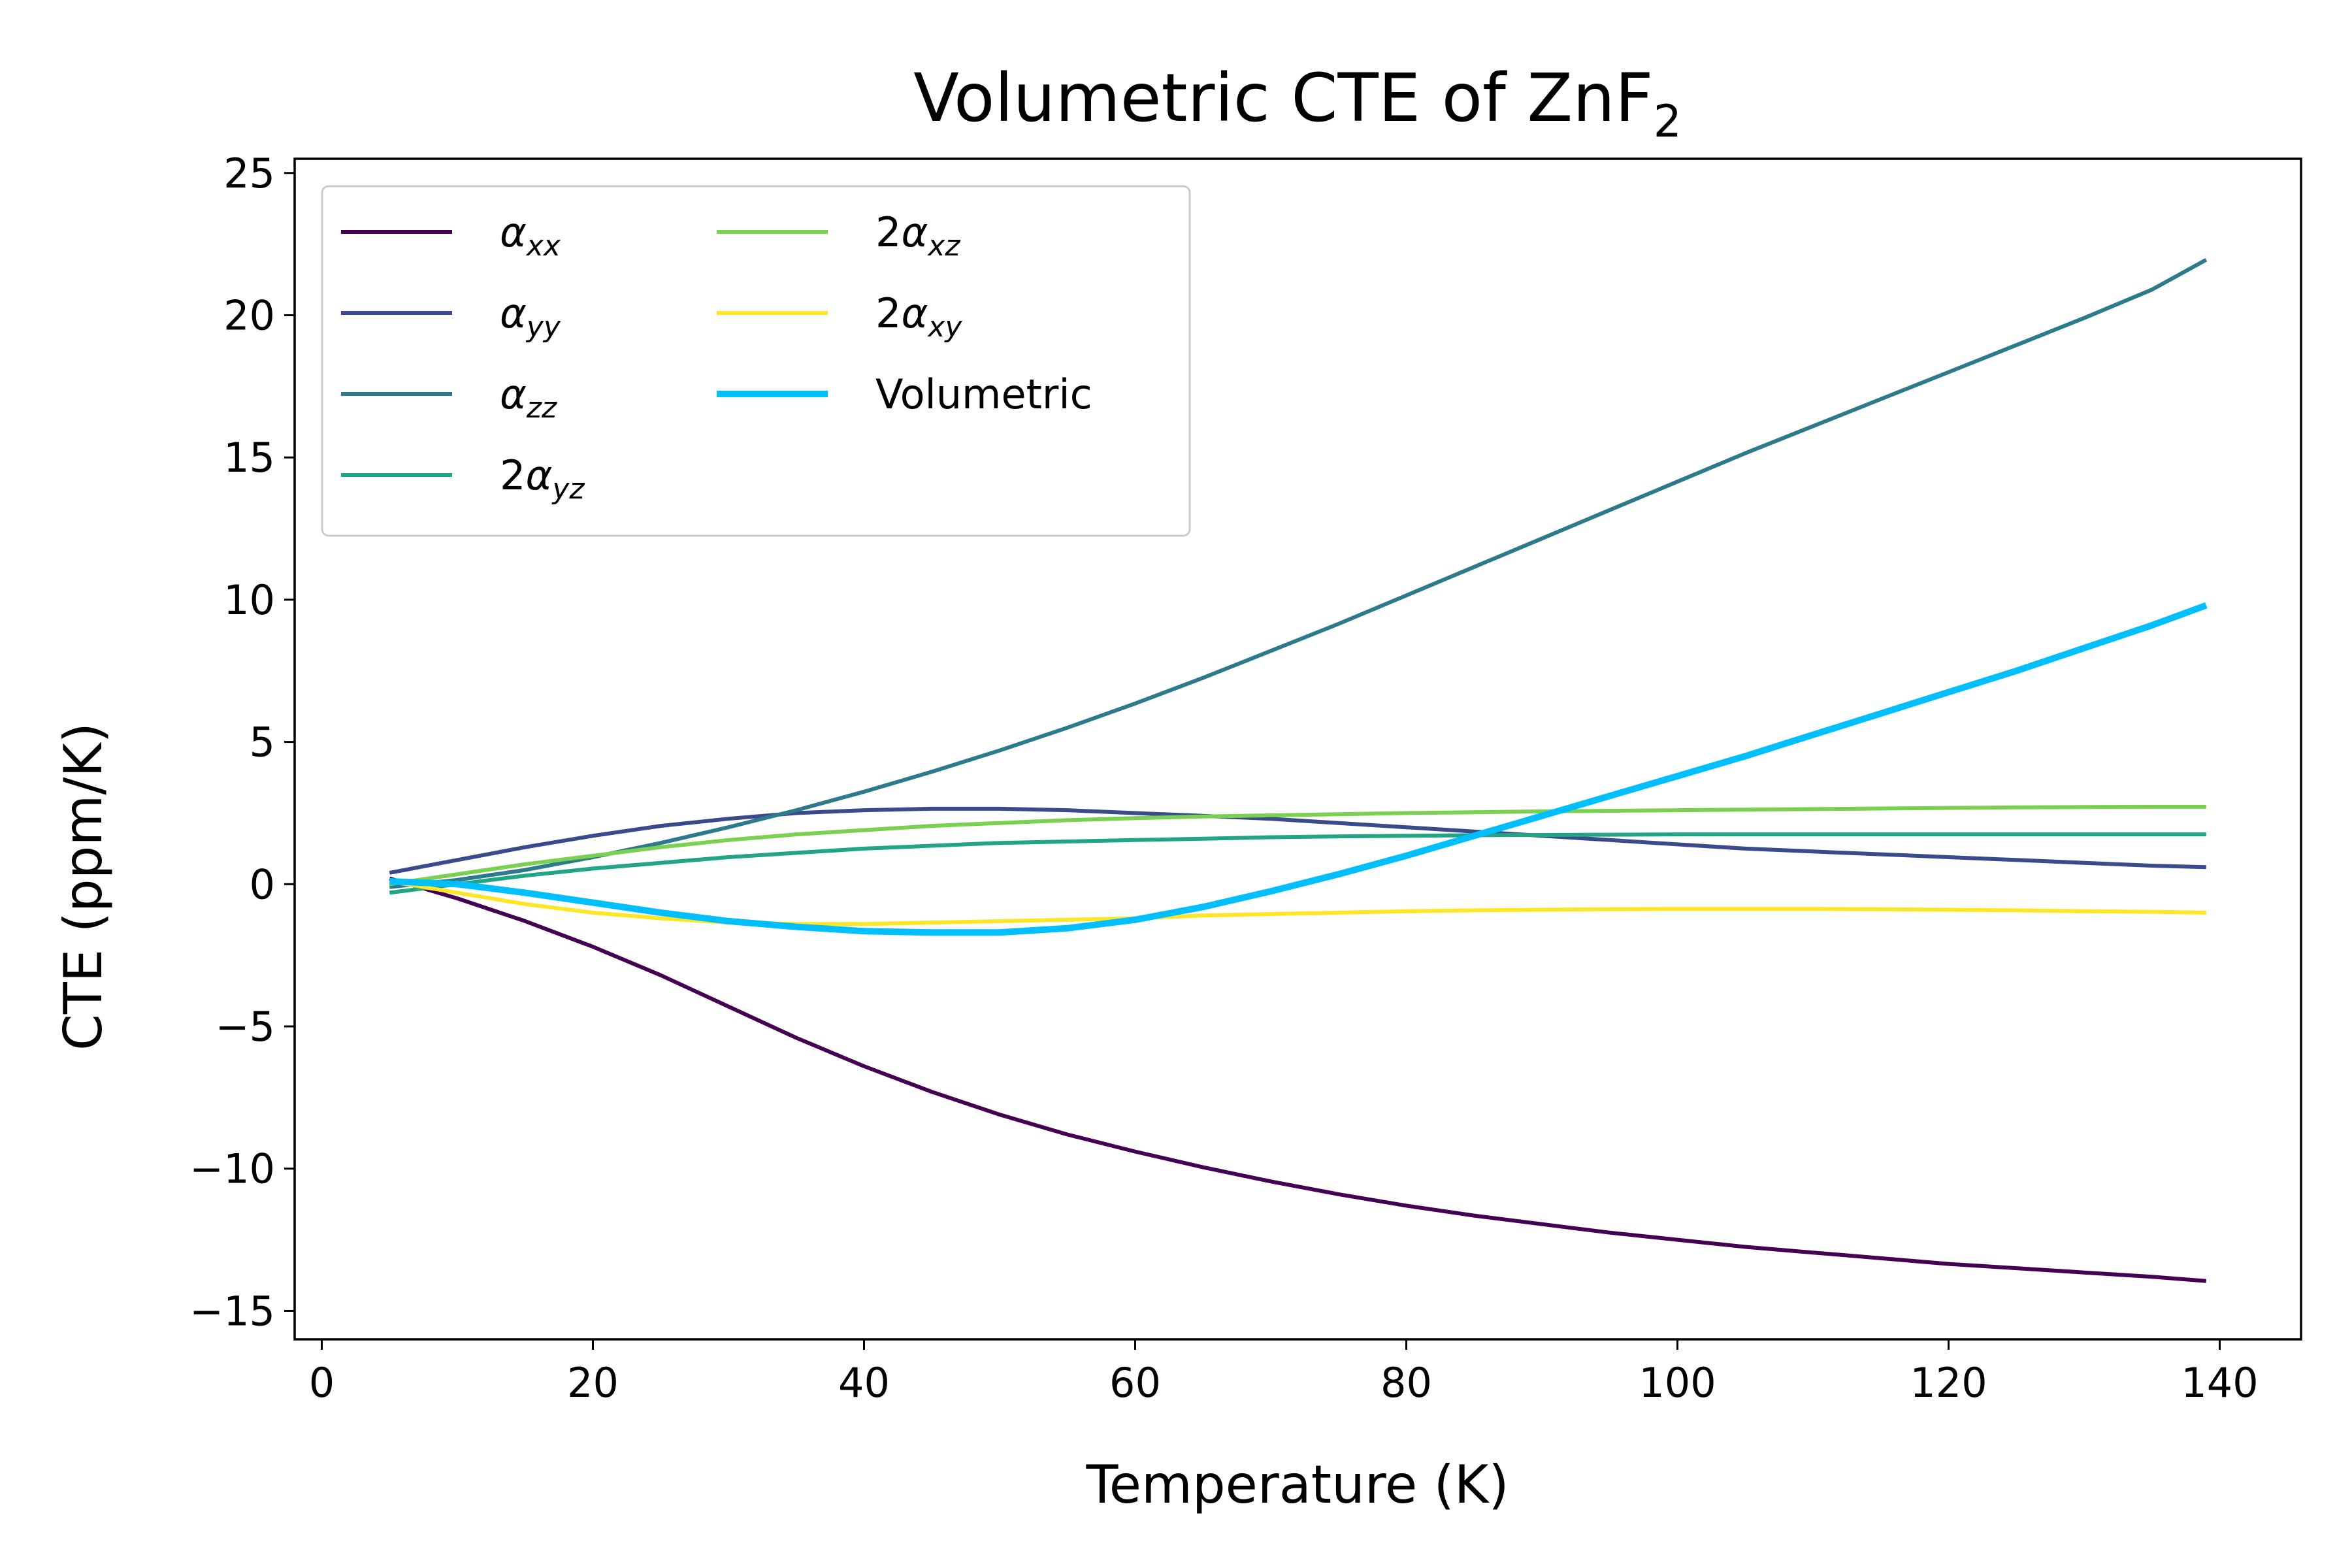 The height and width of the screenshot is (1568, 2352). What do you see at coordinates (864, 1383) in the screenshot?
I see `x-tick-label: 40` at bounding box center [864, 1383].